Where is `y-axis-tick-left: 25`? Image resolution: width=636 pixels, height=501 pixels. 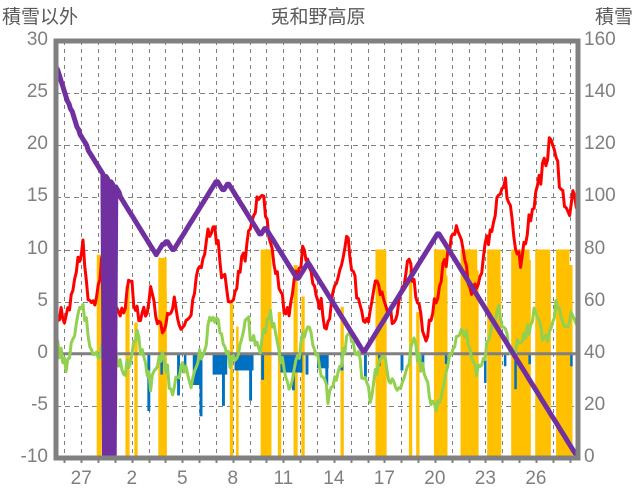
y-axis-tick-left: 25 is located at coordinates (37, 92).